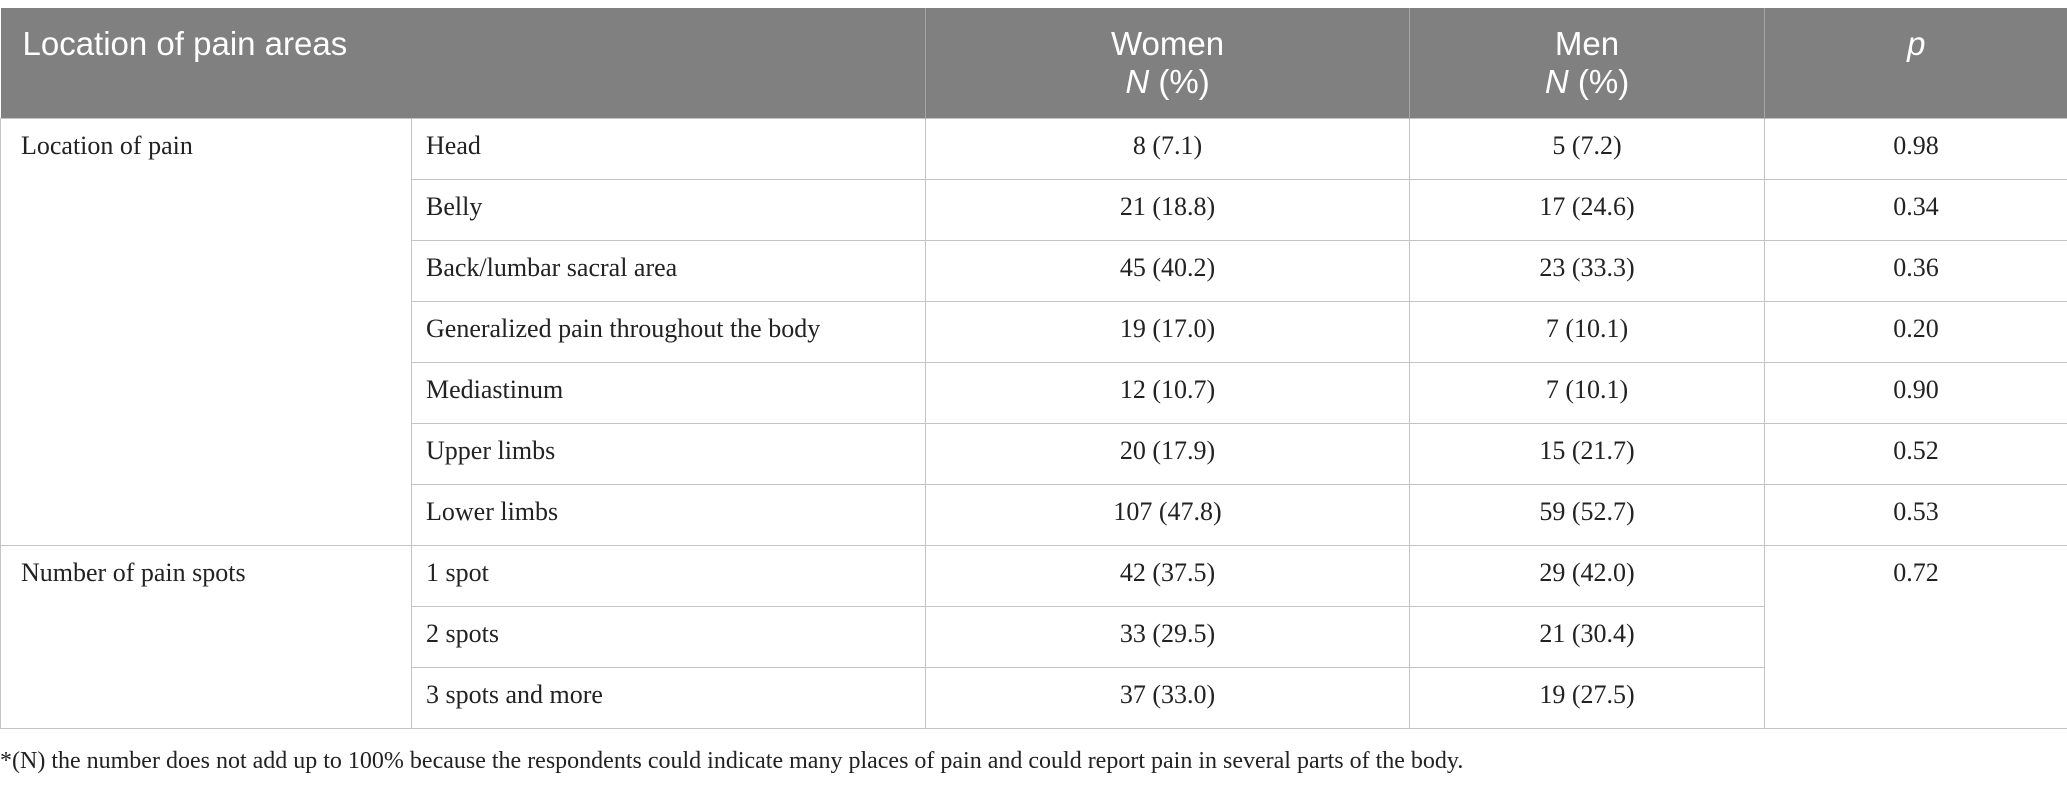 The width and height of the screenshot is (2067, 791). What do you see at coordinates (1168, 270) in the screenshot?
I see `women-value: 45 (40.2)` at bounding box center [1168, 270].